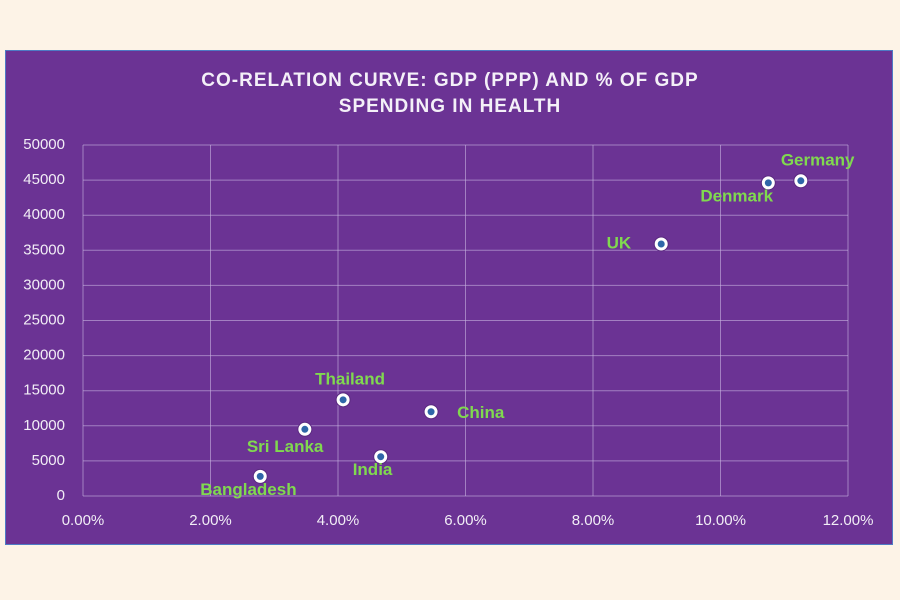 This screenshot has width=900, height=600. What do you see at coordinates (44, 355) in the screenshot?
I see `y-tick-label: 20000` at bounding box center [44, 355].